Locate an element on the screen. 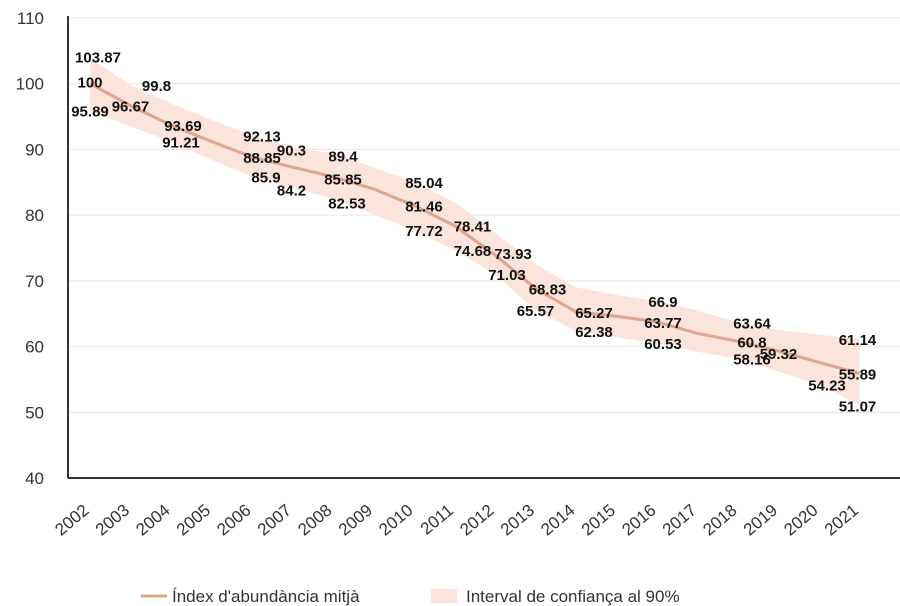 Image resolution: width=900 pixels, height=606 pixels. x-tick-label: 2012 is located at coordinates (476, 520).